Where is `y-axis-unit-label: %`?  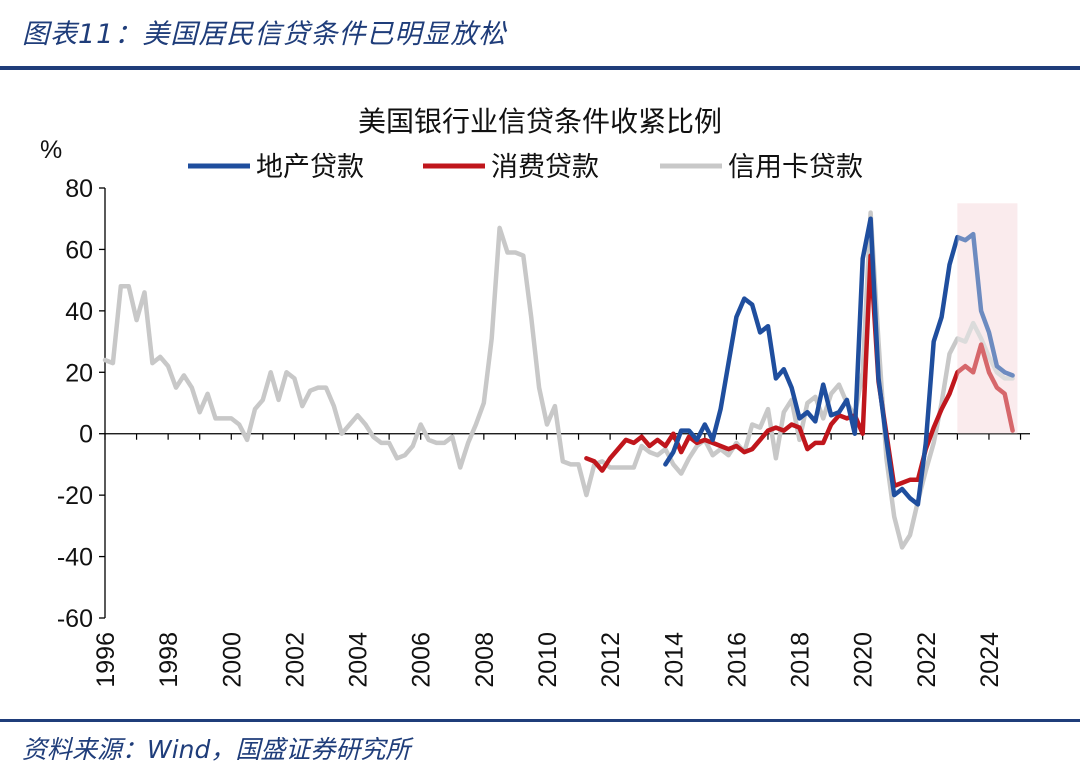 y-axis-unit-label: % is located at coordinates (51, 150).